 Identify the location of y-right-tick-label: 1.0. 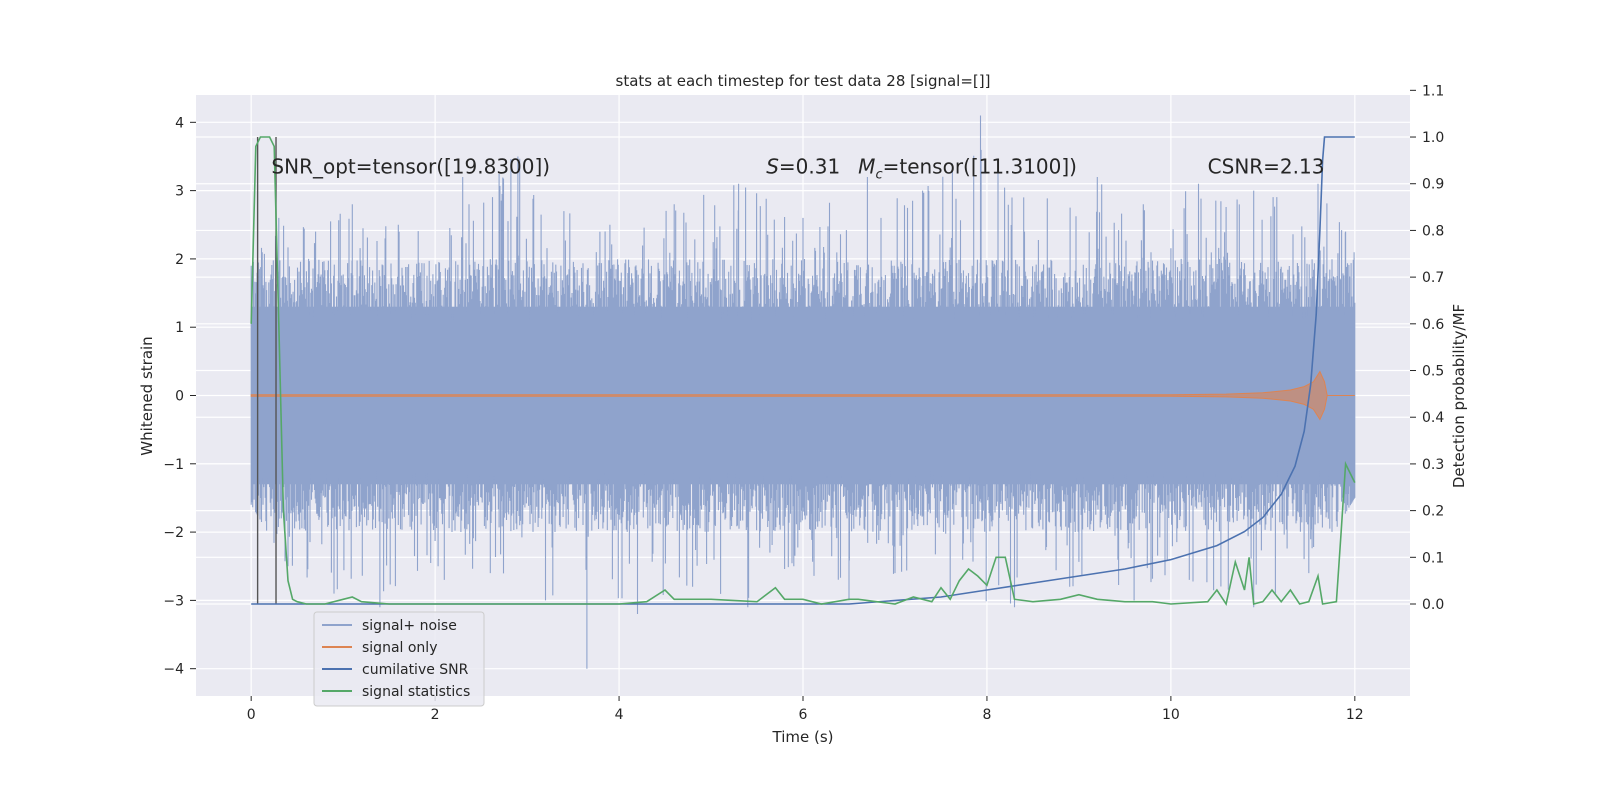
(1433, 138).